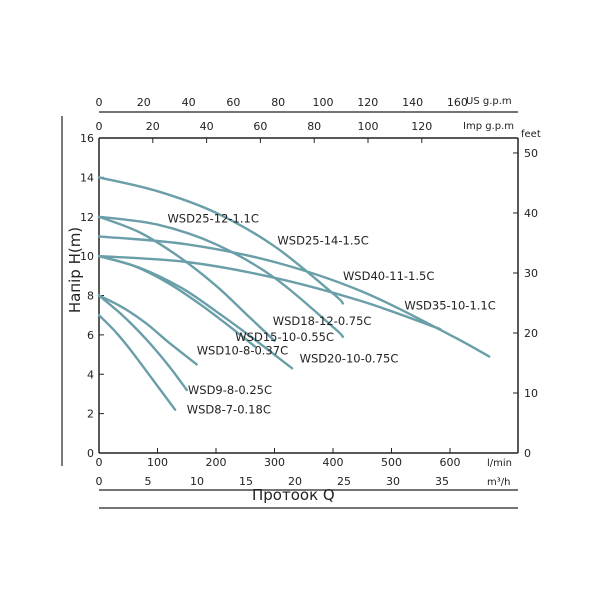  I want to click on curve-wsd40-11-1.5c, so click(294, 296).